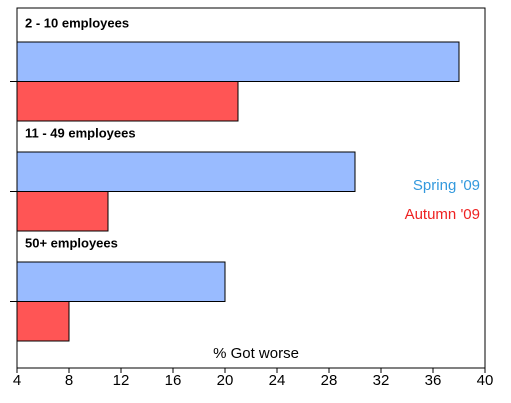 The height and width of the screenshot is (403, 511). What do you see at coordinates (225, 380) in the screenshot?
I see `x-tick-label: 20` at bounding box center [225, 380].